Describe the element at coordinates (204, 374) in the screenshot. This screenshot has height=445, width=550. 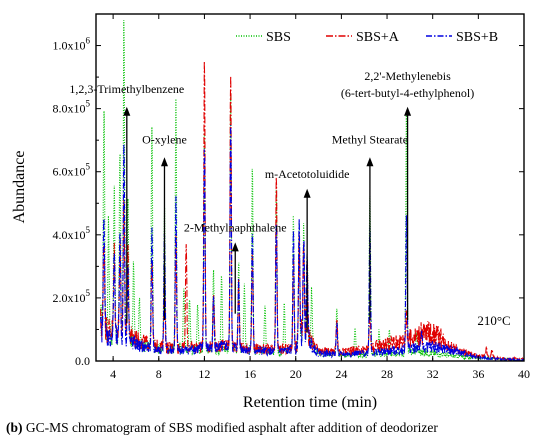
I see `x-tick-label: 12` at that location.